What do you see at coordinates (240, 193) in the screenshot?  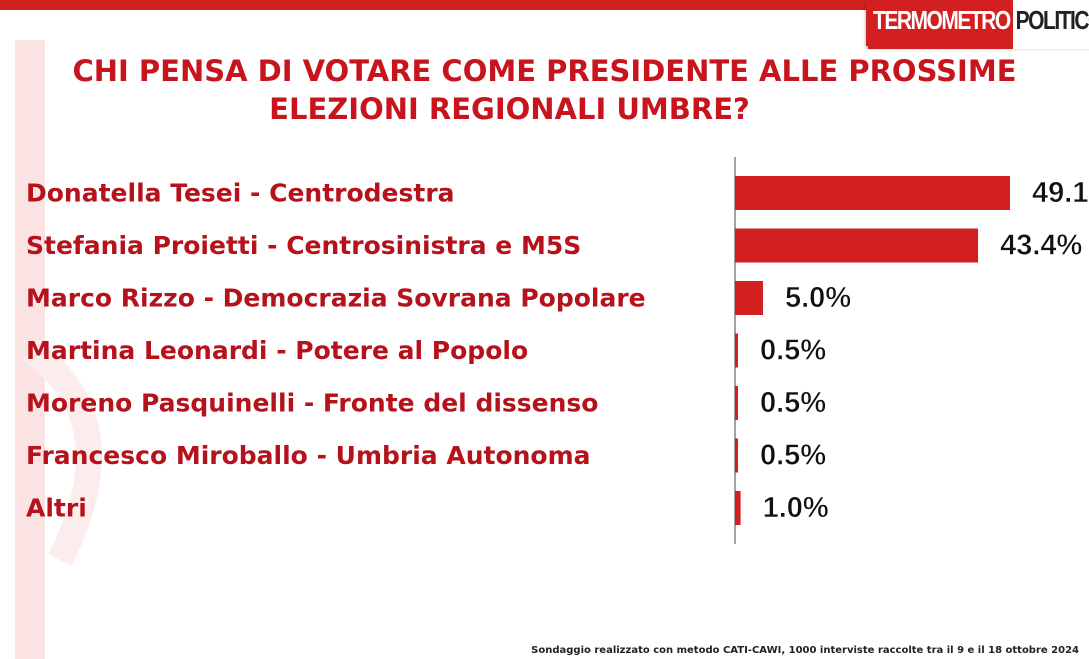 I see `category-label: Donatella Tesei - Centrodestra` at bounding box center [240, 193].